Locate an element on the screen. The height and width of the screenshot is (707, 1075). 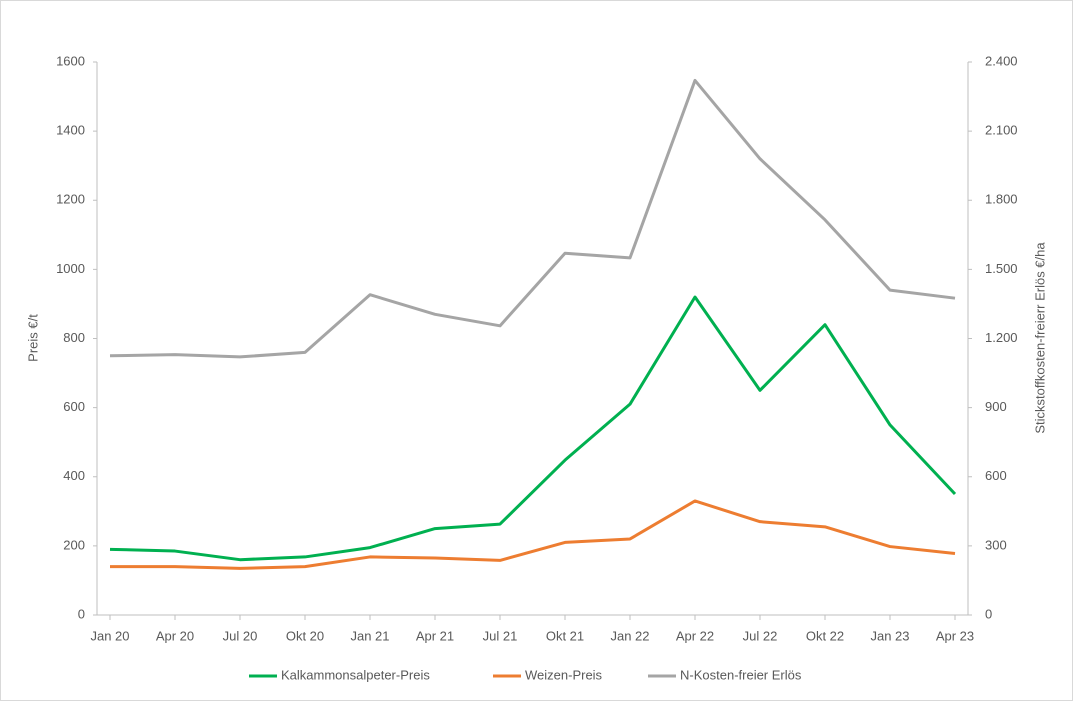
legend-label: N-Kosten-freier Erlös is located at coordinates (741, 674).